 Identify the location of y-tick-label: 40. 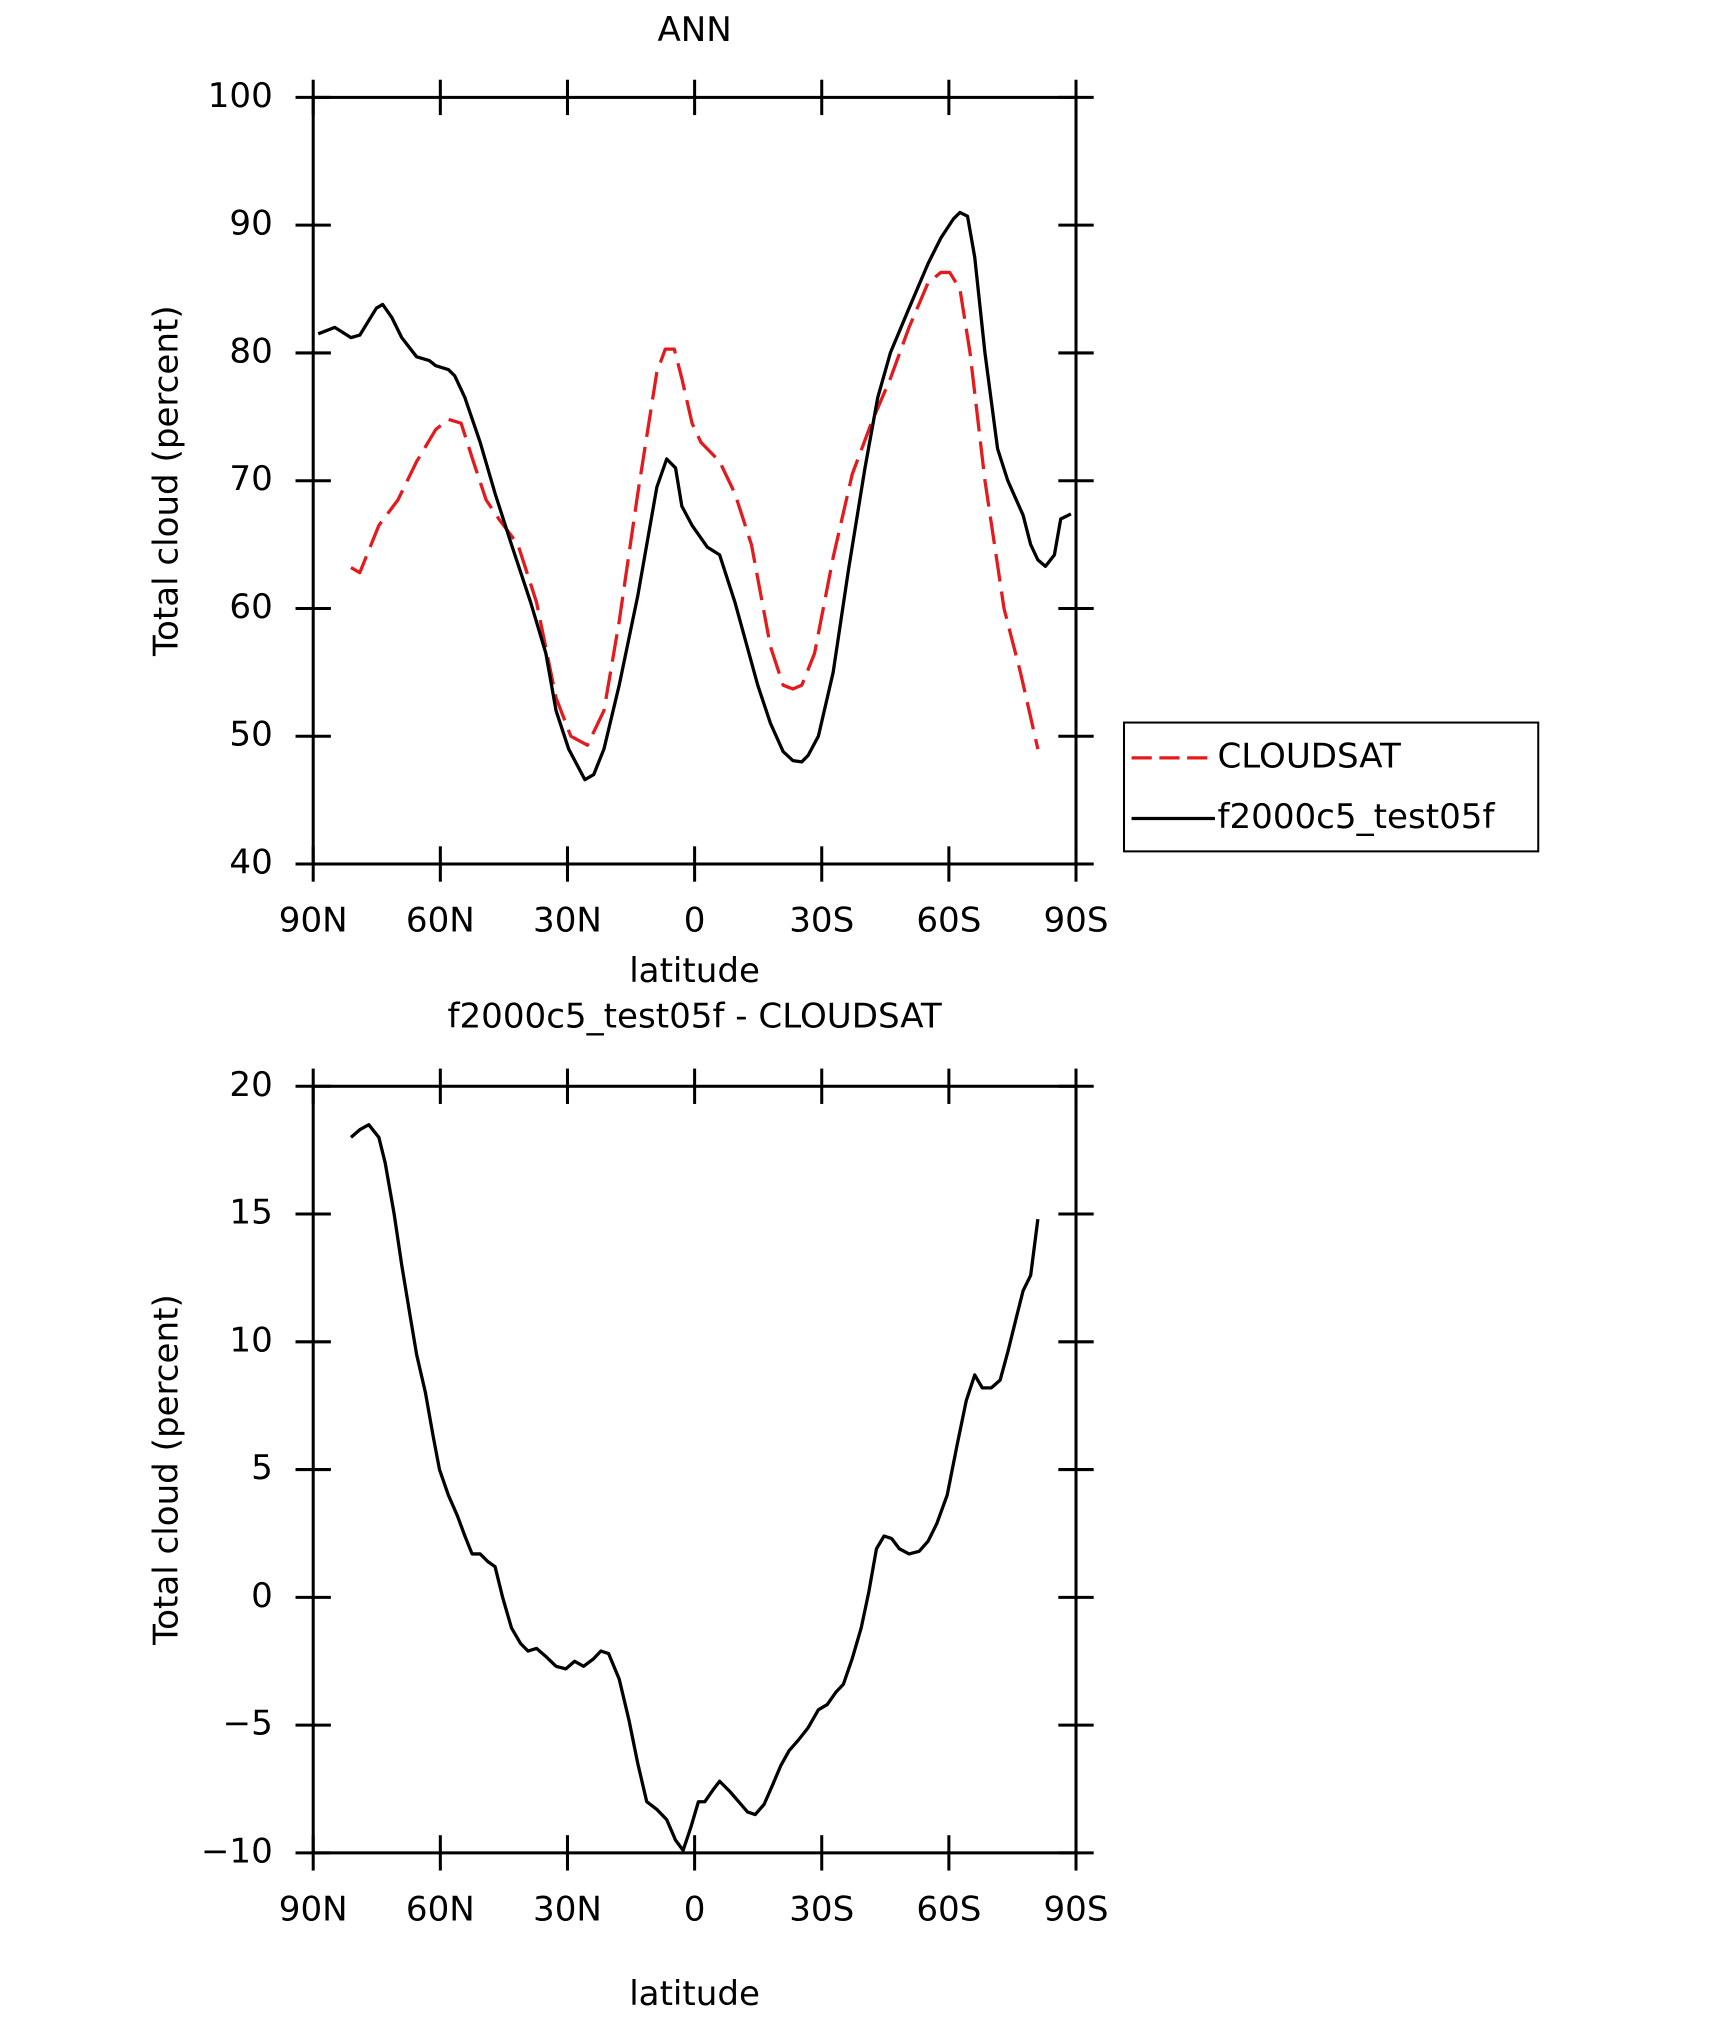
(250, 863).